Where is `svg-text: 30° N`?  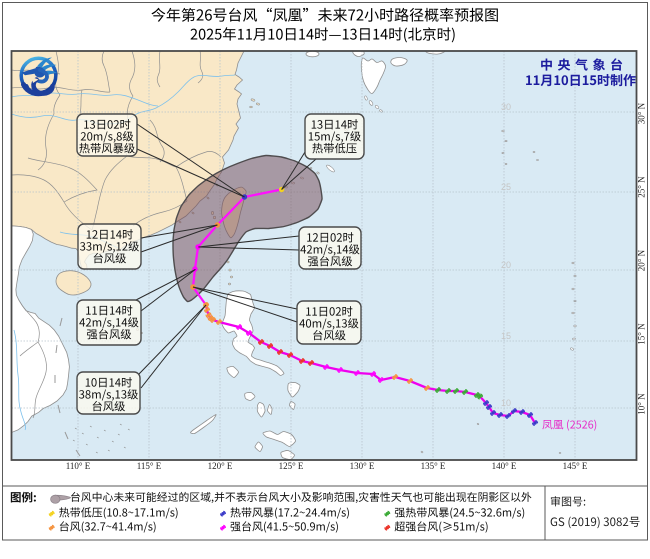
svg-text: 30° N is located at coordinates (642, 113).